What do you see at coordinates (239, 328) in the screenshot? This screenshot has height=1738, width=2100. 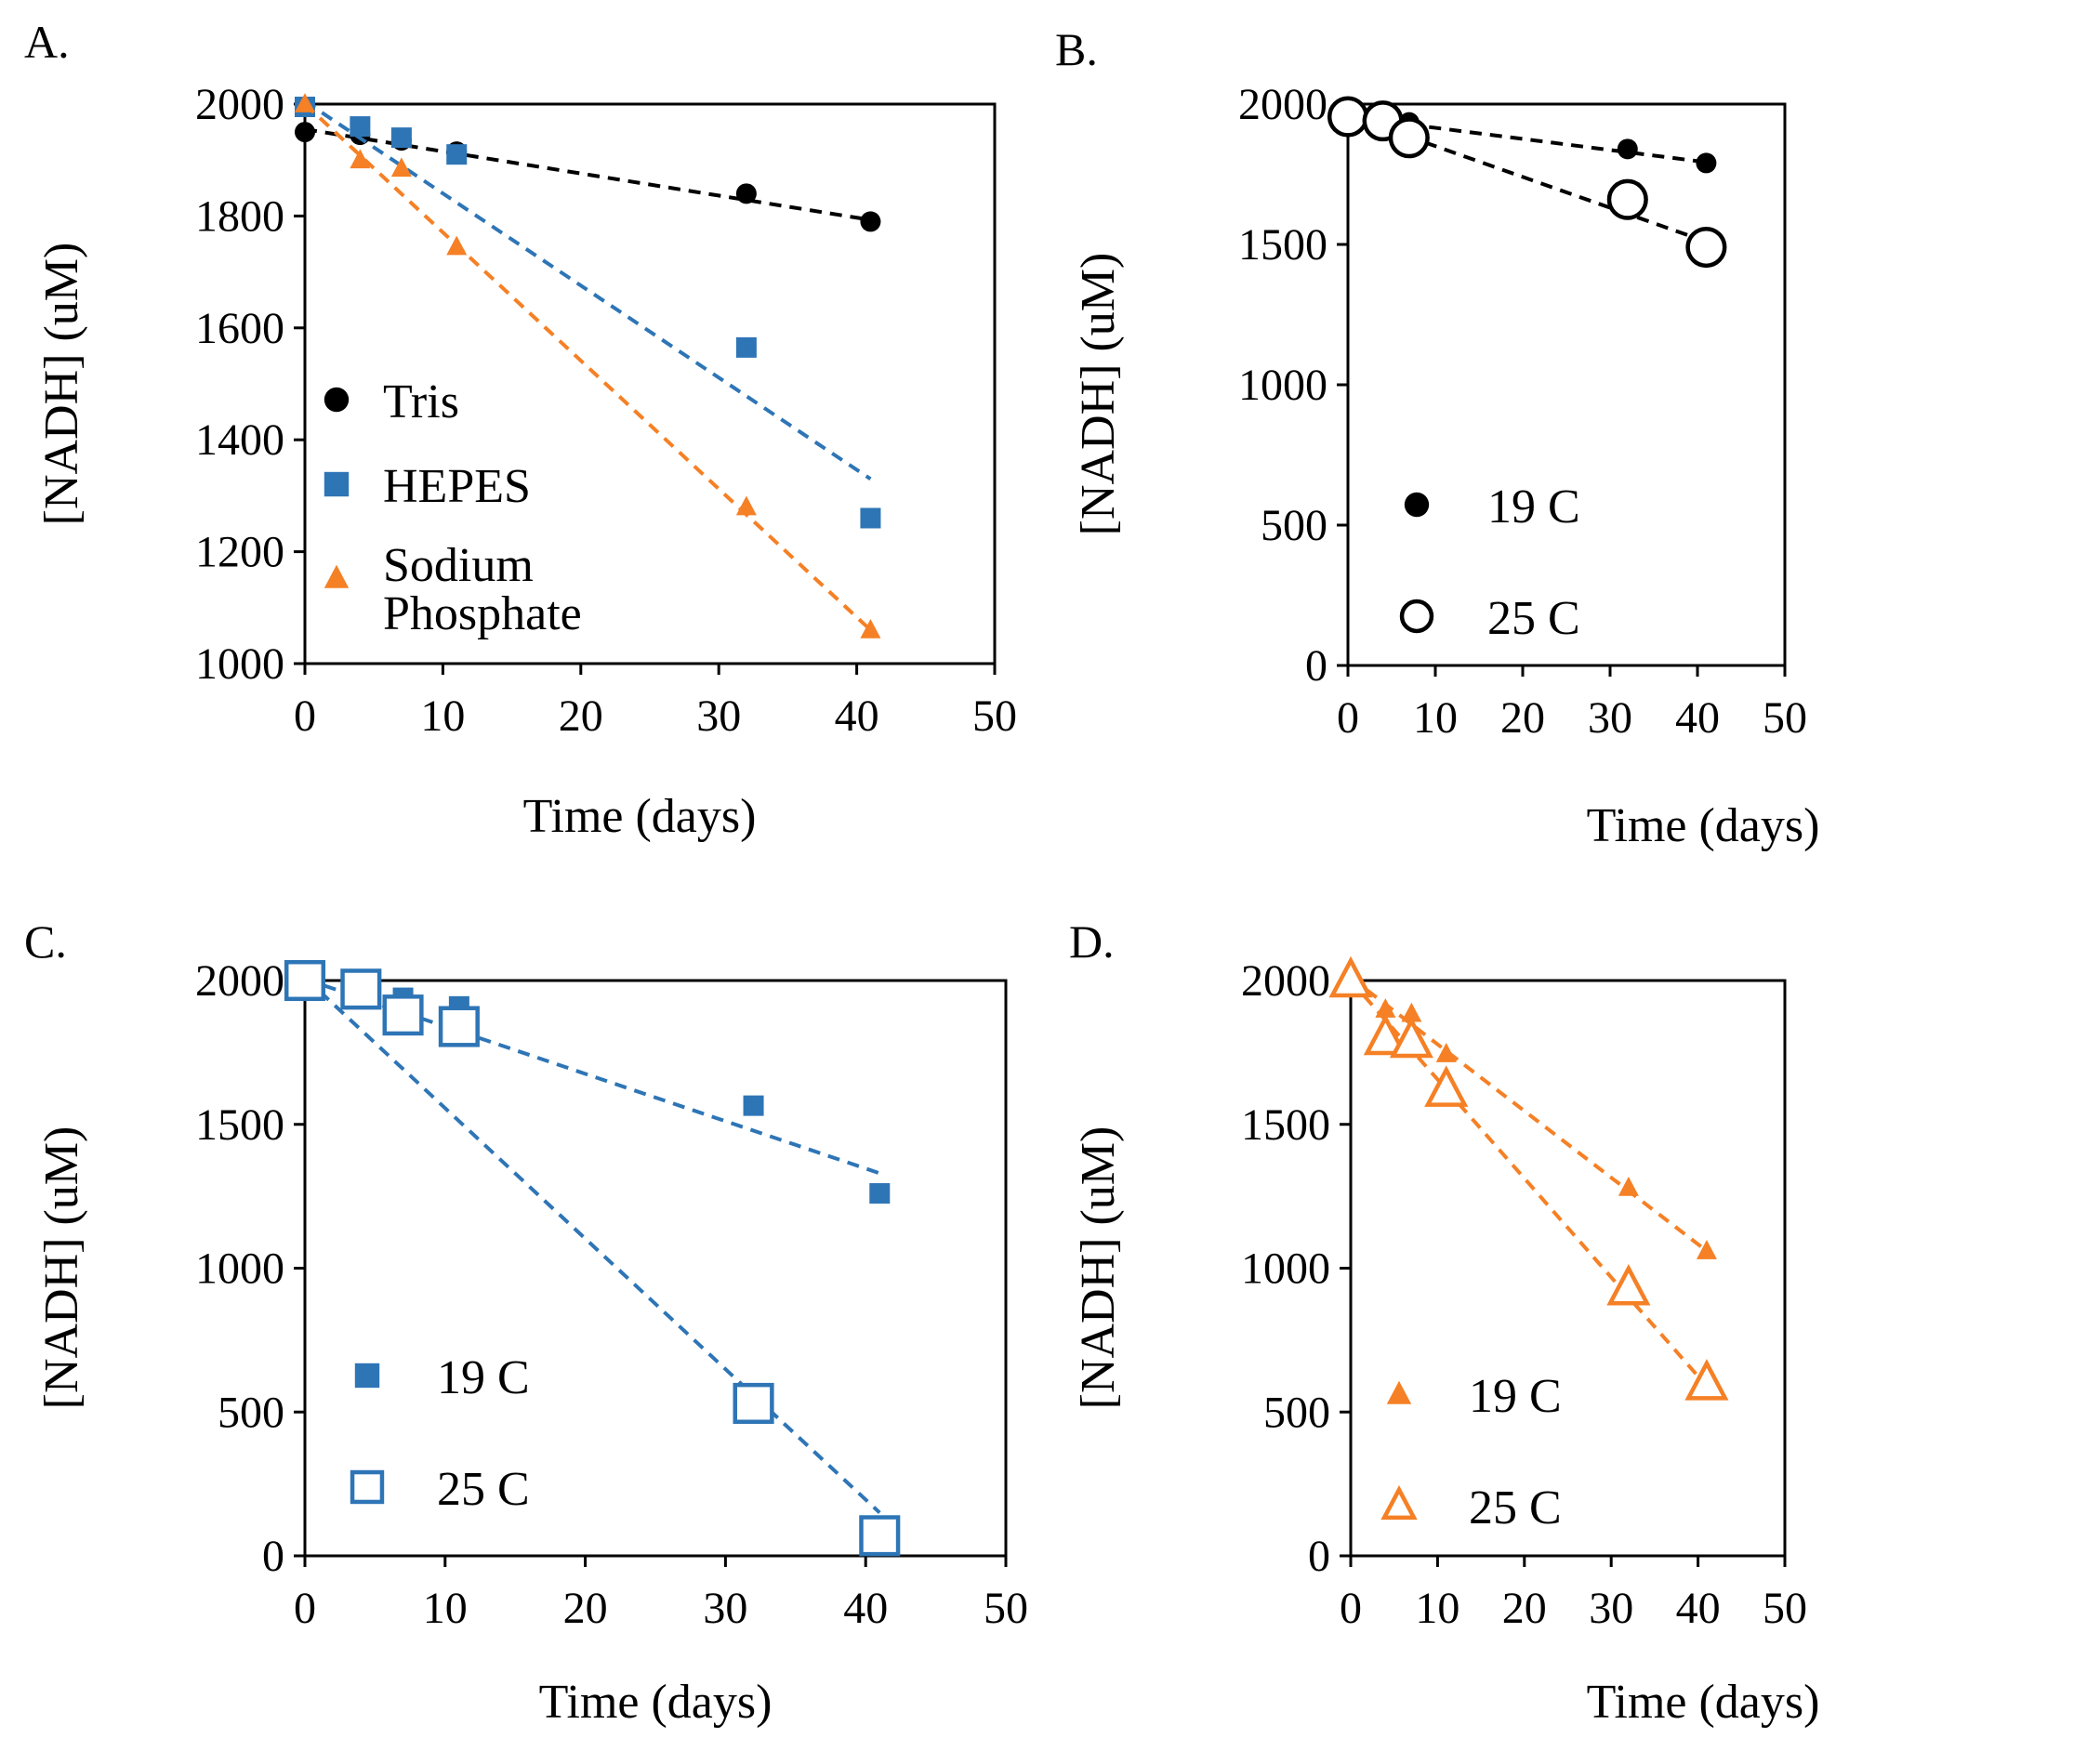 I see `y-tick-label: 1600` at bounding box center [239, 328].